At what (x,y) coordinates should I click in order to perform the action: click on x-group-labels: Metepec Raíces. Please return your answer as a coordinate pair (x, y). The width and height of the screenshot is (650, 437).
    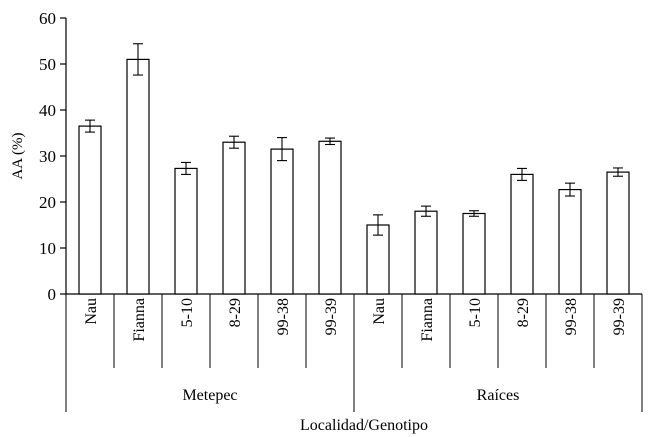
    Looking at the image, I should click on (350, 395).